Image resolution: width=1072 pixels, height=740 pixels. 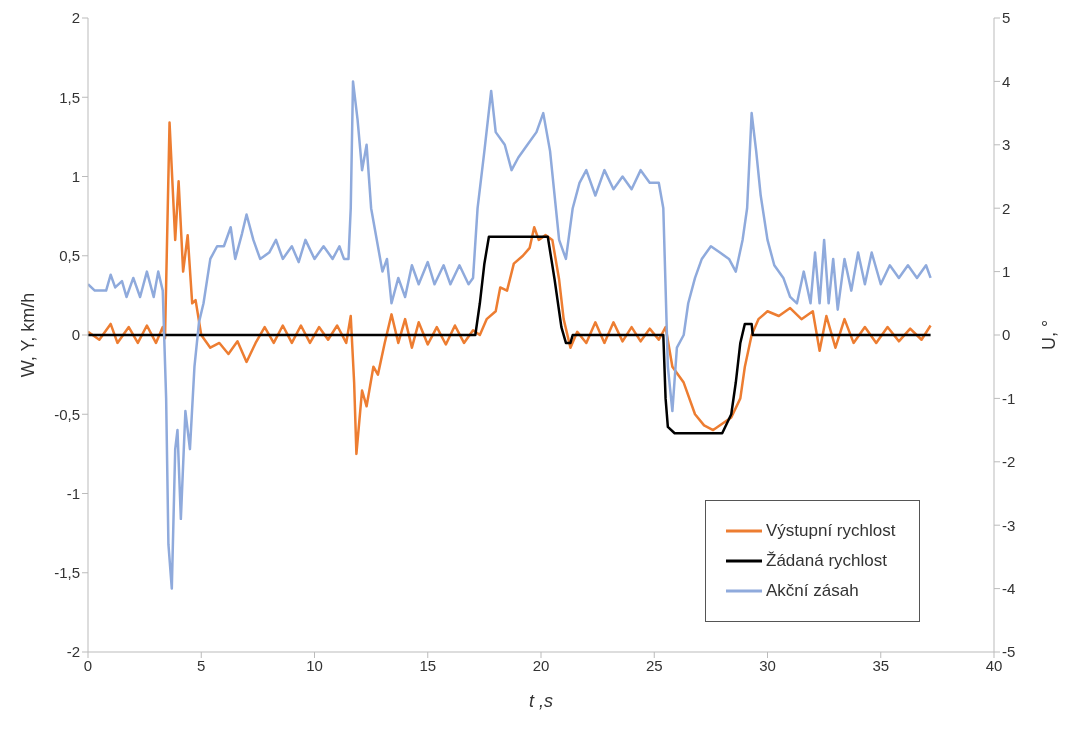 I want to click on y-tick-label: 0,5, so click(x=69, y=256).